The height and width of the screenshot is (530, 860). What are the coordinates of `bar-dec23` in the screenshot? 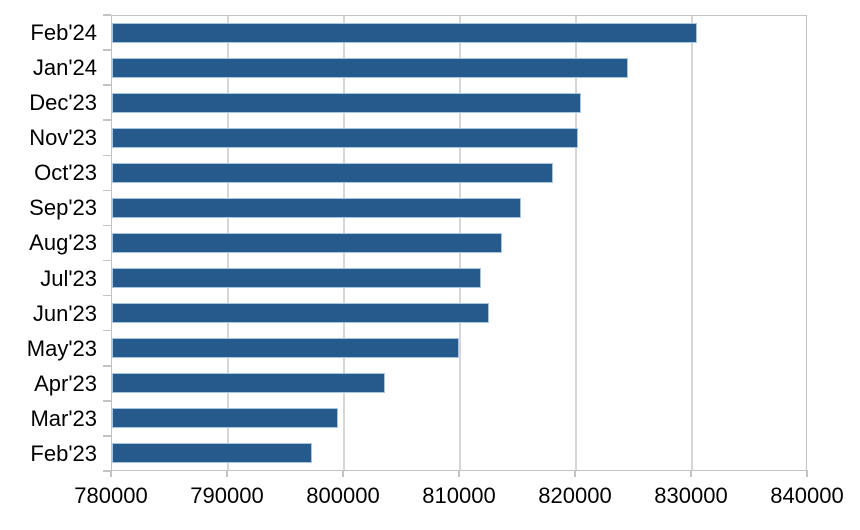 It's located at (346, 102).